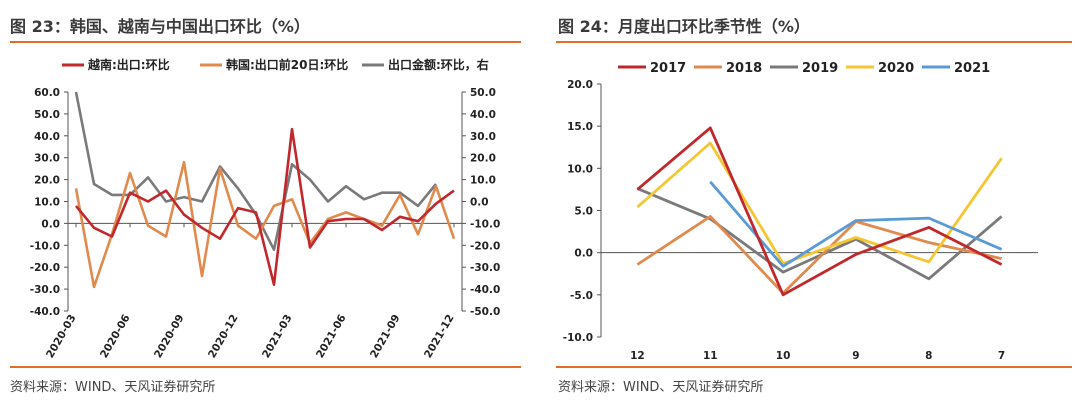 The height and width of the screenshot is (412, 1080). What do you see at coordinates (50, 224) in the screenshot?
I see `y-left-tick-label: 0.0` at bounding box center [50, 224].